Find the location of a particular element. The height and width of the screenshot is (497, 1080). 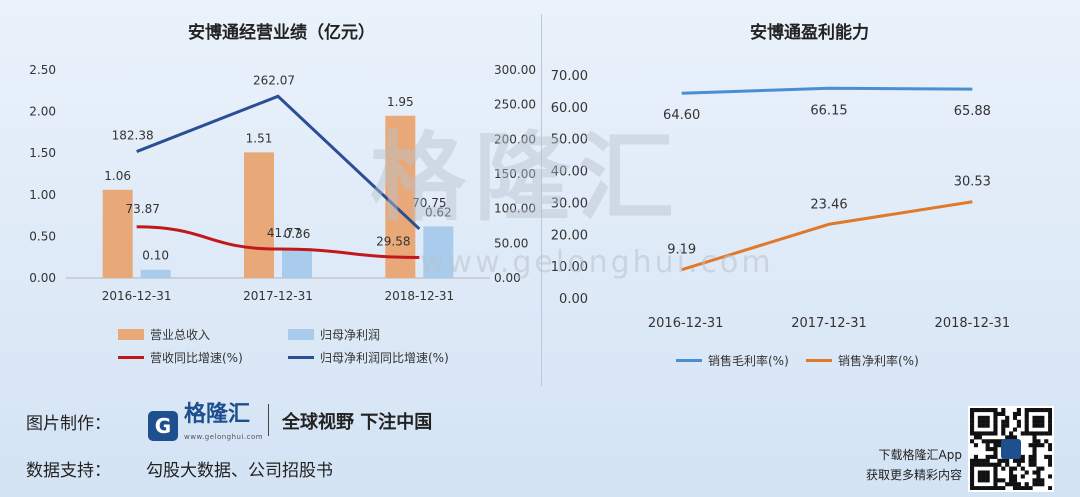

right-chart-y-tick-label: 20.00 is located at coordinates (569, 235).